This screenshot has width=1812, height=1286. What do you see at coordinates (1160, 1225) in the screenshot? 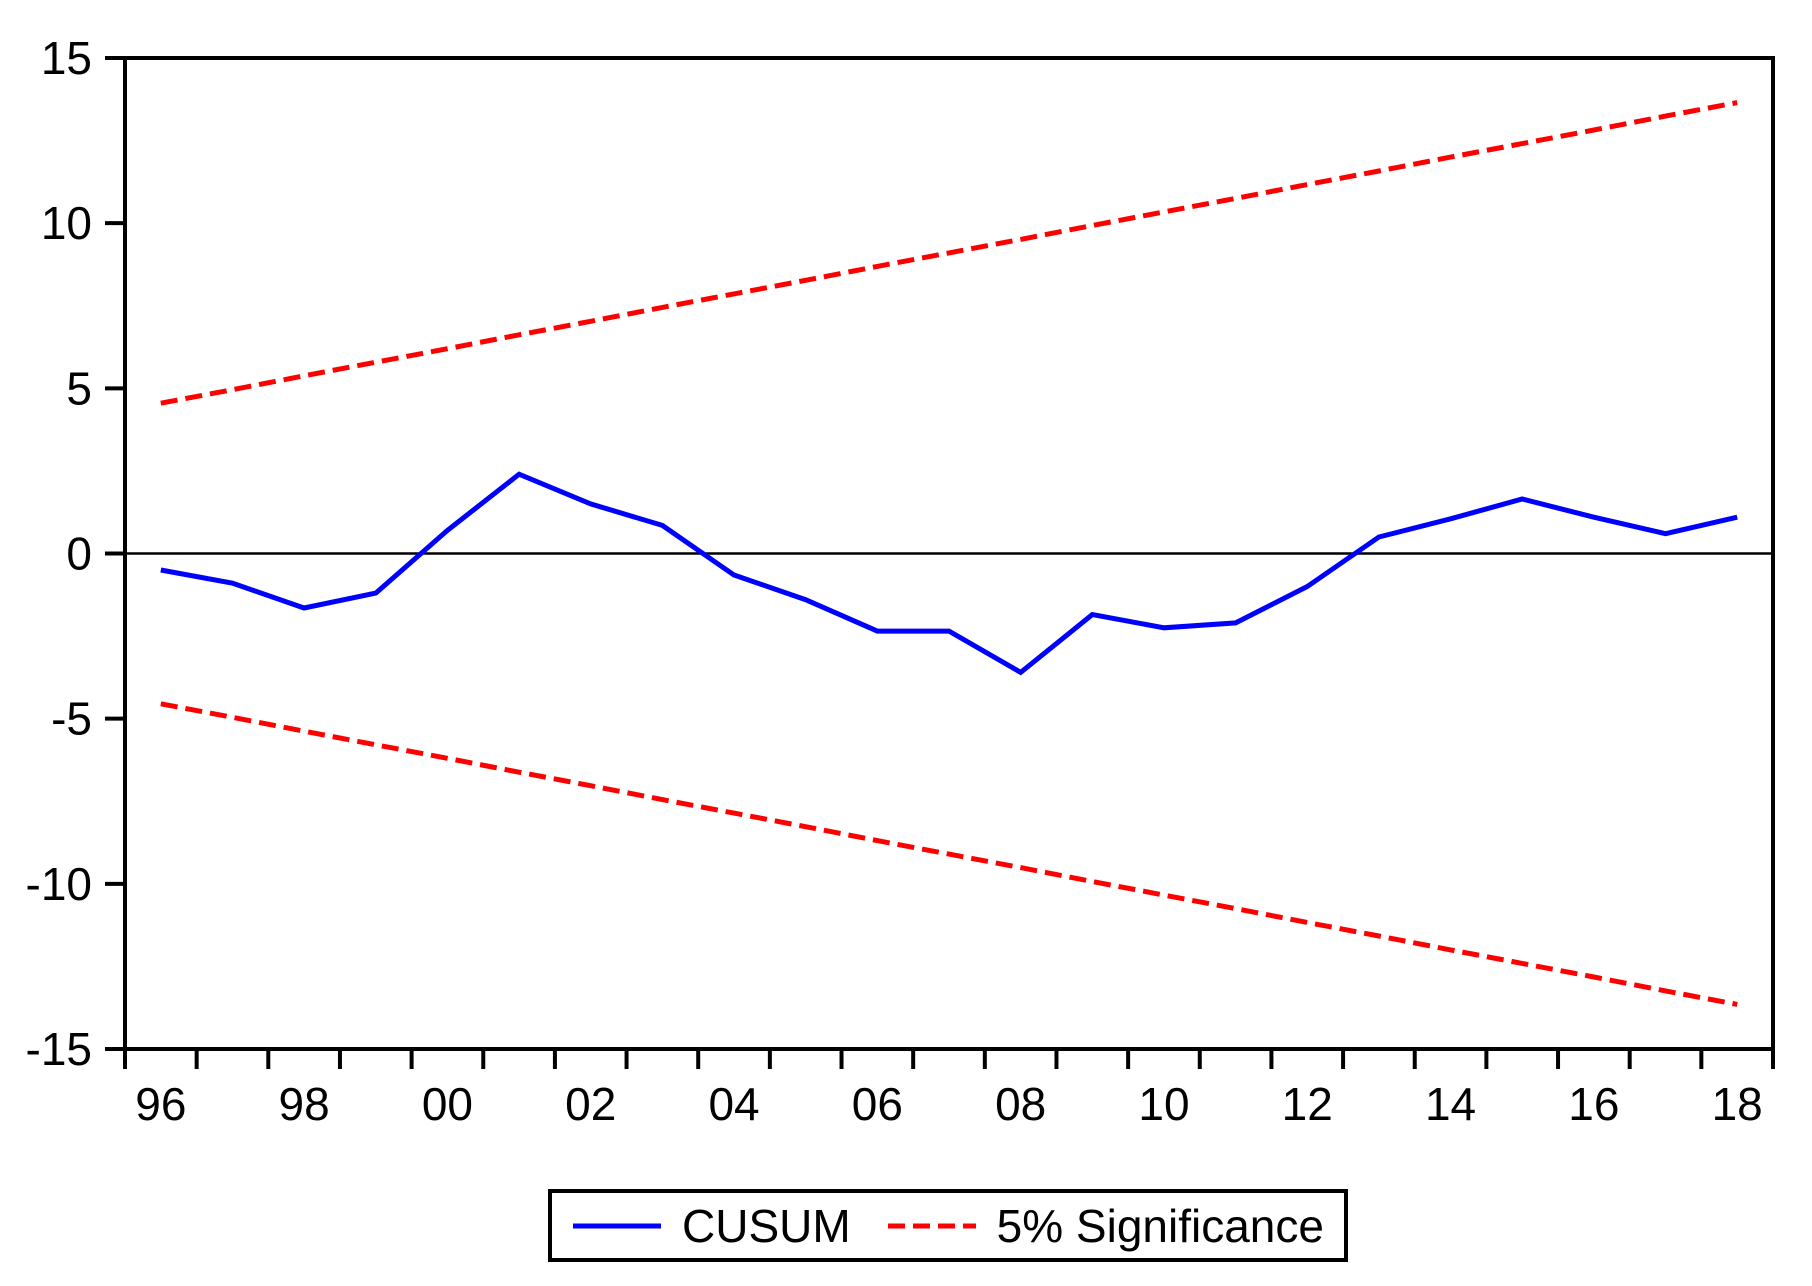
I see `legend-label-significance: 5% Significance` at bounding box center [1160, 1225].